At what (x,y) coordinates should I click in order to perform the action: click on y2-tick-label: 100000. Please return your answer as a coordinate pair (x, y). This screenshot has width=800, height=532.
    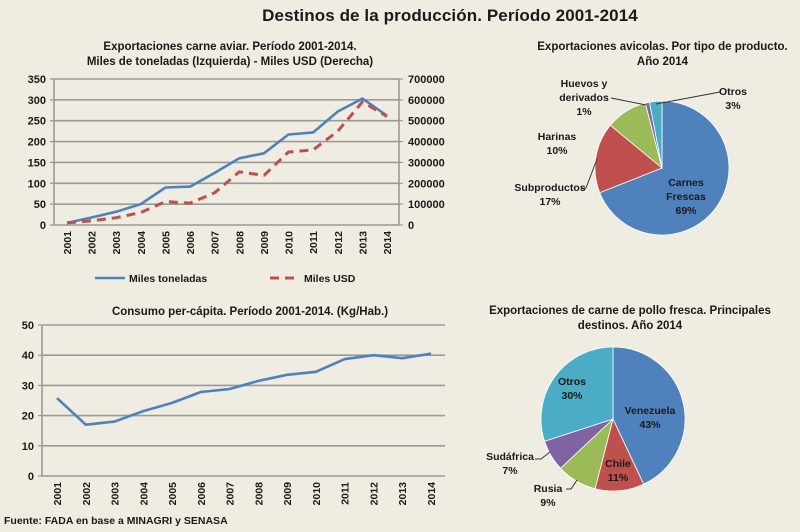
    Looking at the image, I should click on (426, 205).